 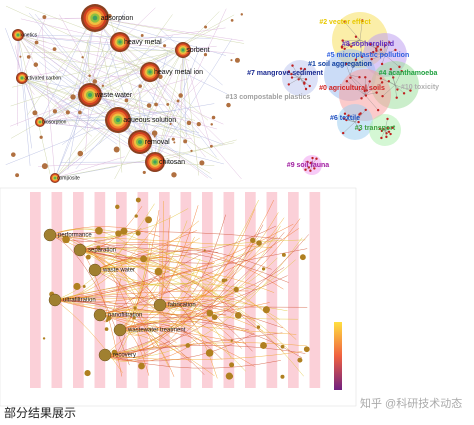 I want to click on node-label: biosorption, so click(x=54, y=122).